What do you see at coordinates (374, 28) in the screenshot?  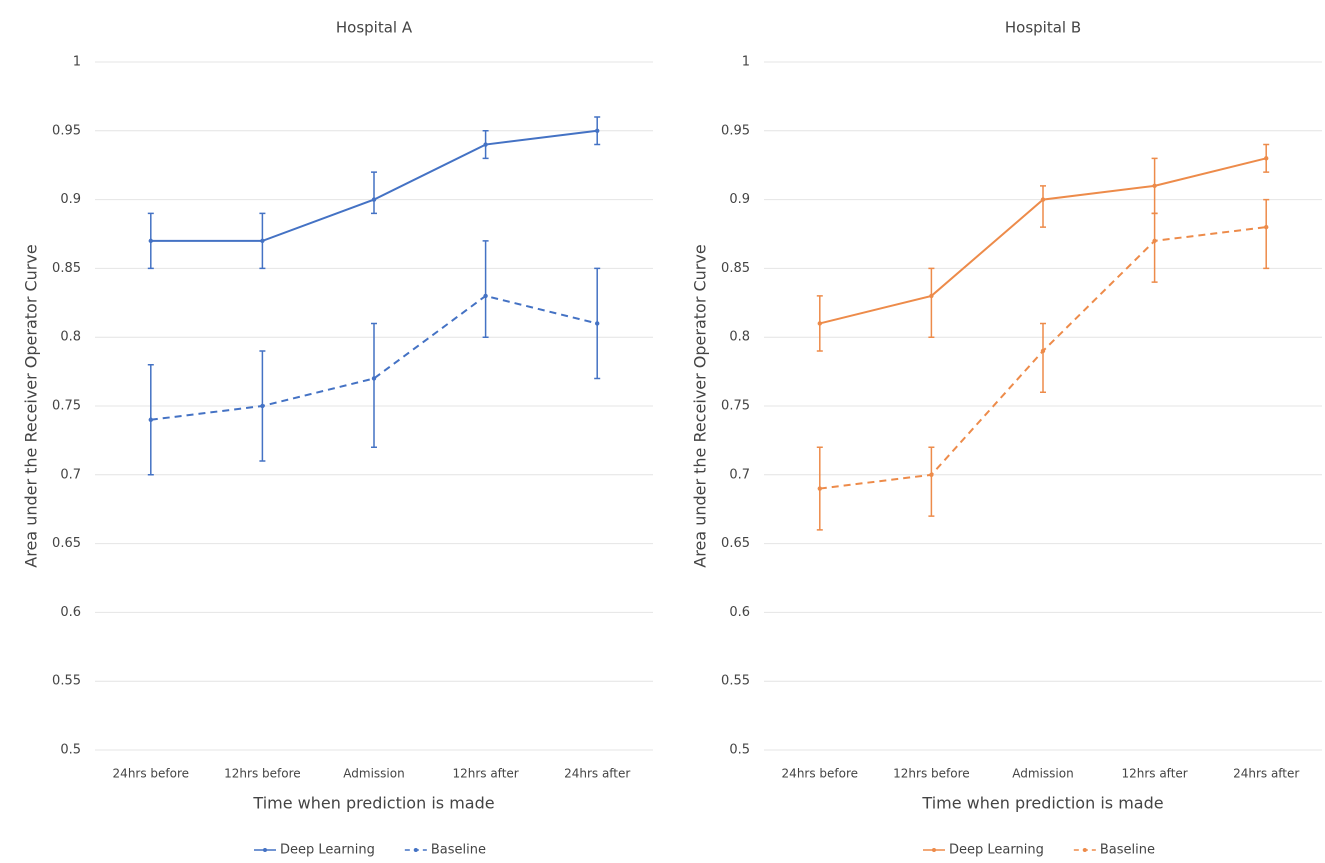 I see `chart-title: Hospital A` at bounding box center [374, 28].